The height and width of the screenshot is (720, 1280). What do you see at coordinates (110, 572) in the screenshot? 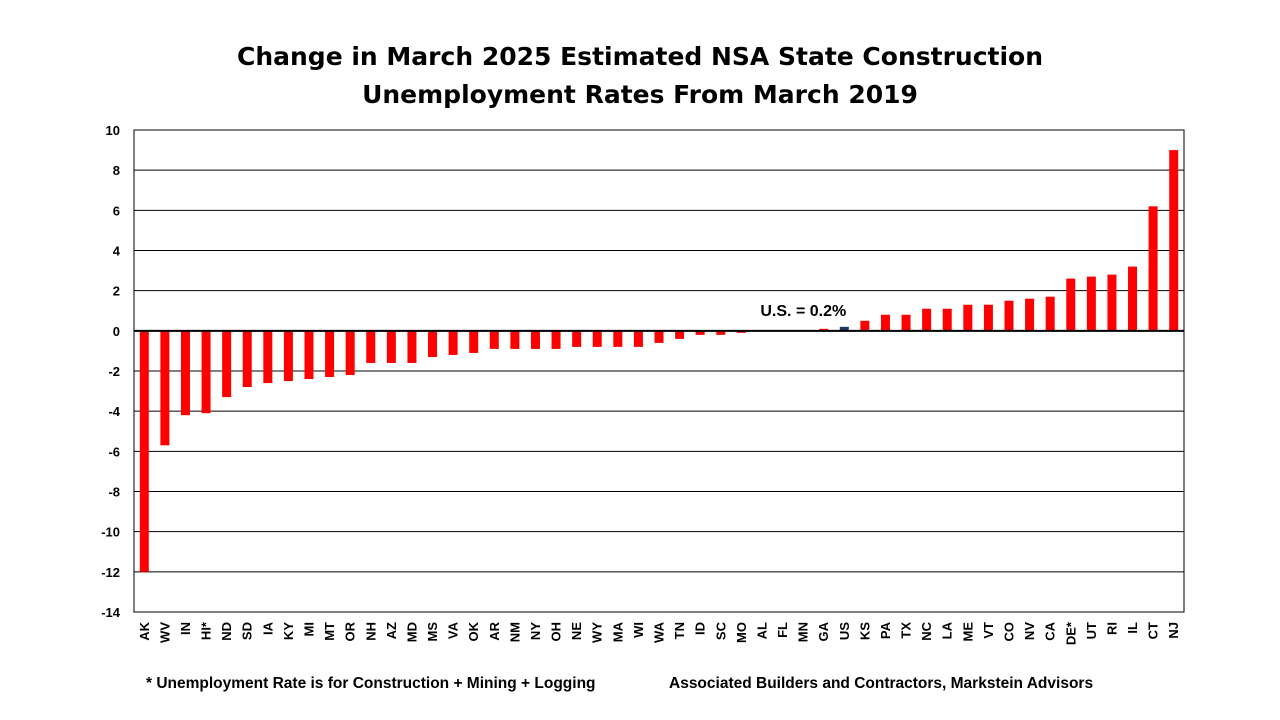
I see `y-tick-label: -12` at bounding box center [110, 572].